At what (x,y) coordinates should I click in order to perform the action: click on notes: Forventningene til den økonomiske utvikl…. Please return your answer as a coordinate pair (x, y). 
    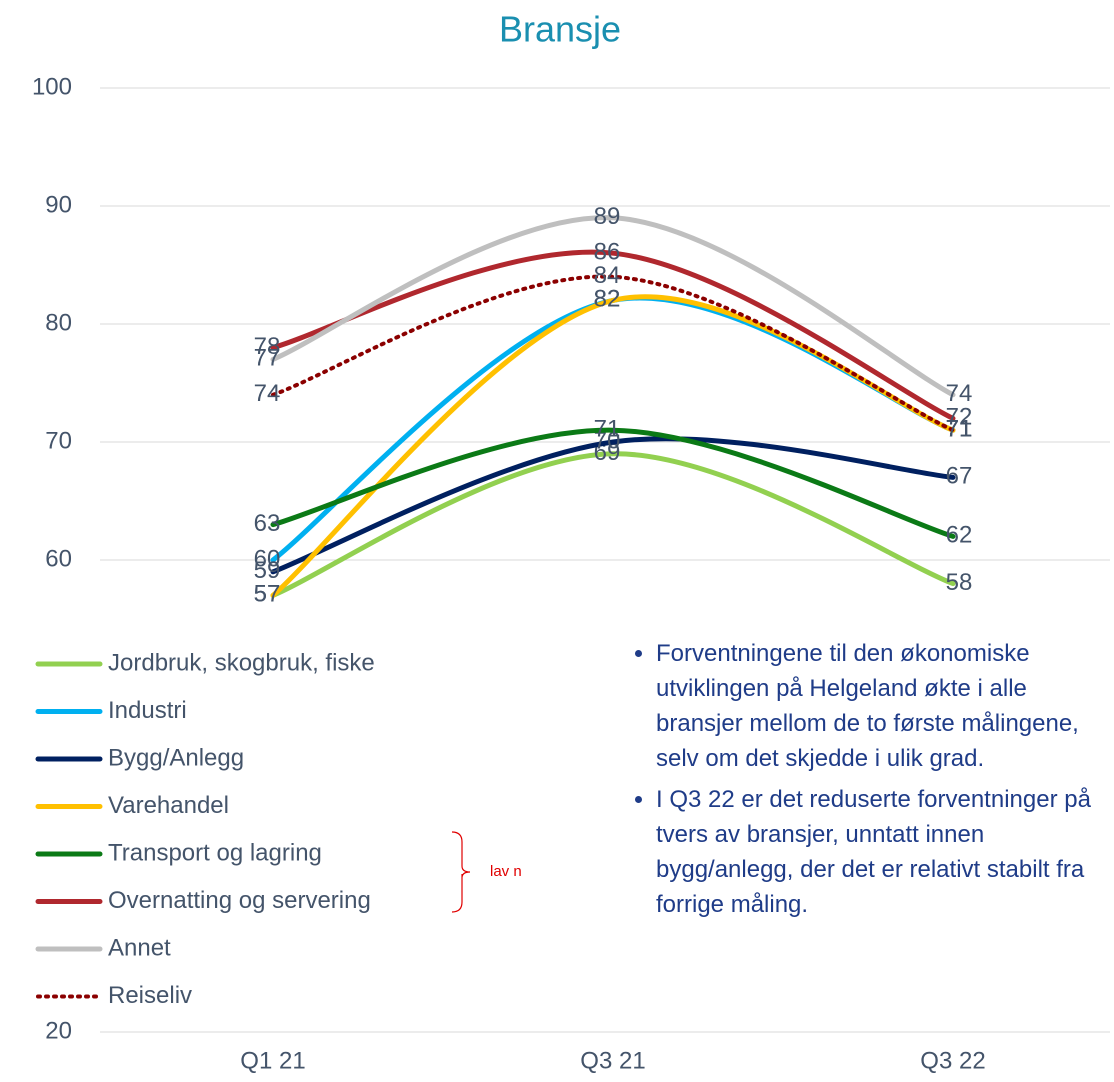
    Looking at the image, I should click on (867, 782).